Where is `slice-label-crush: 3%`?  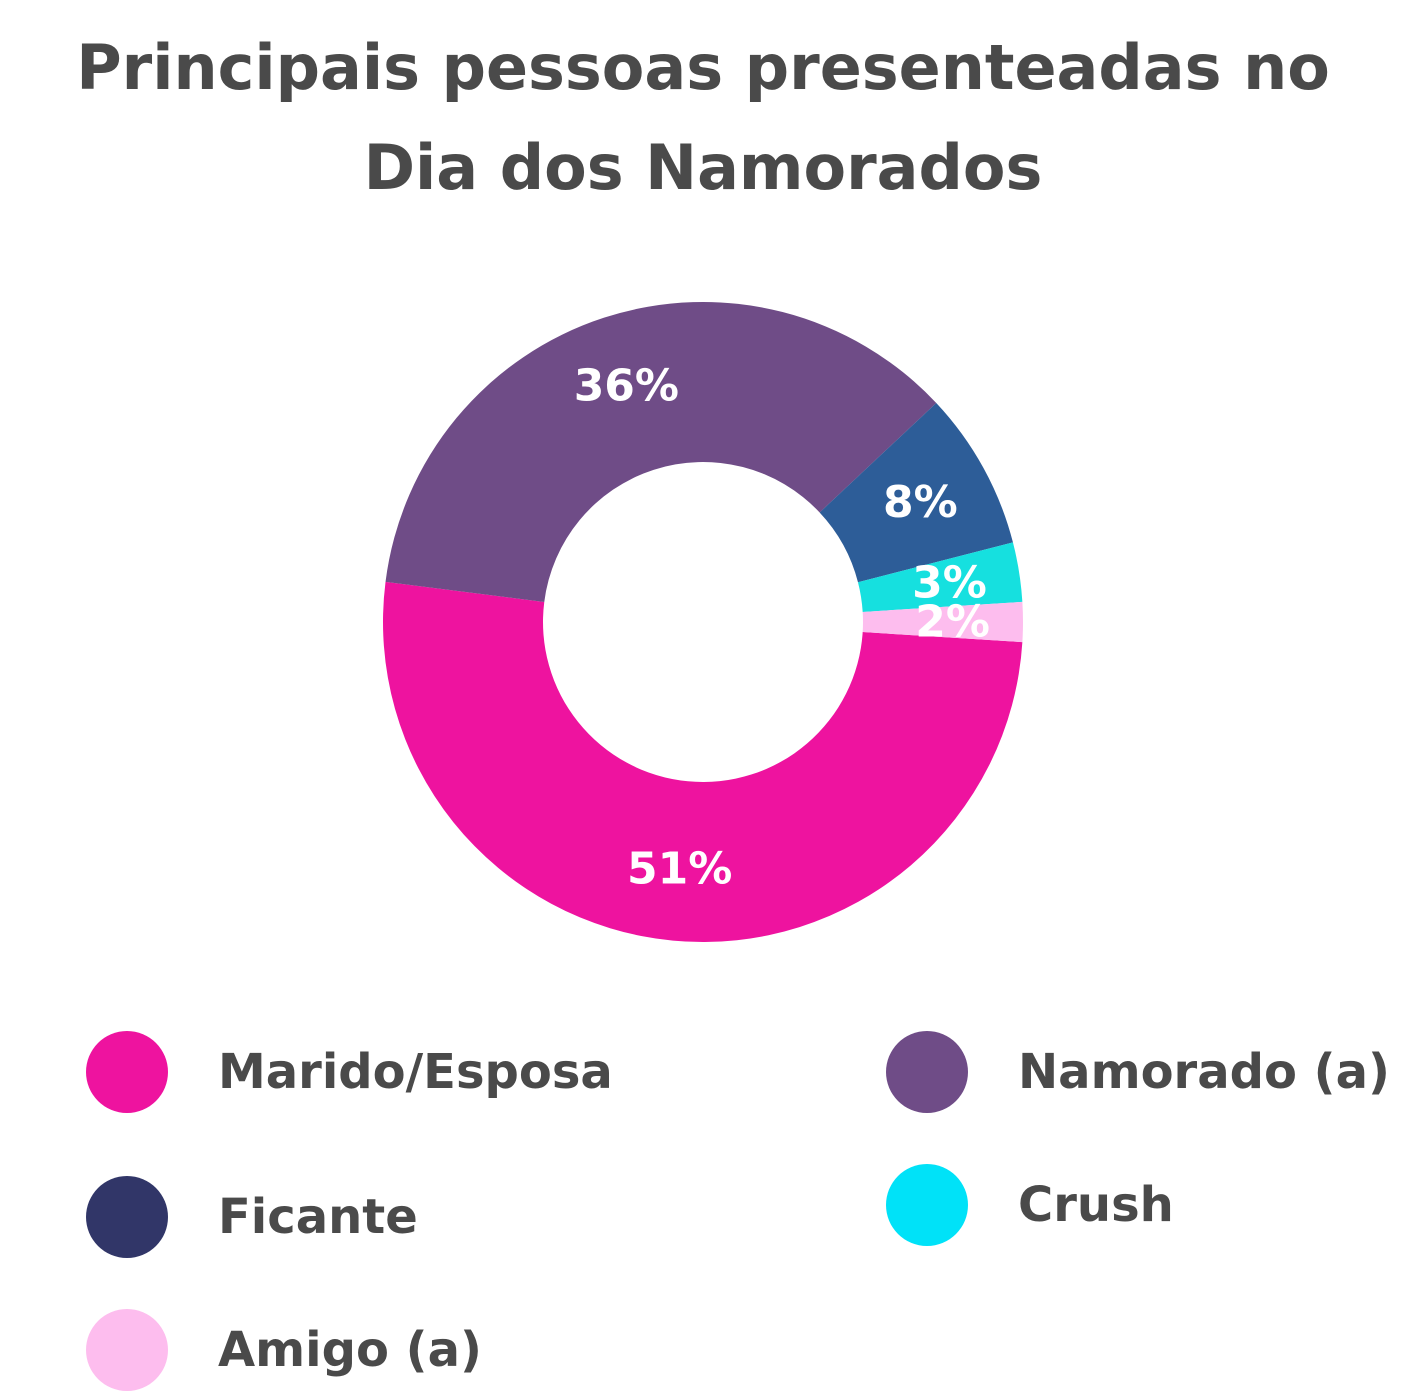
slice-label-crush: 3% is located at coordinates (949, 582).